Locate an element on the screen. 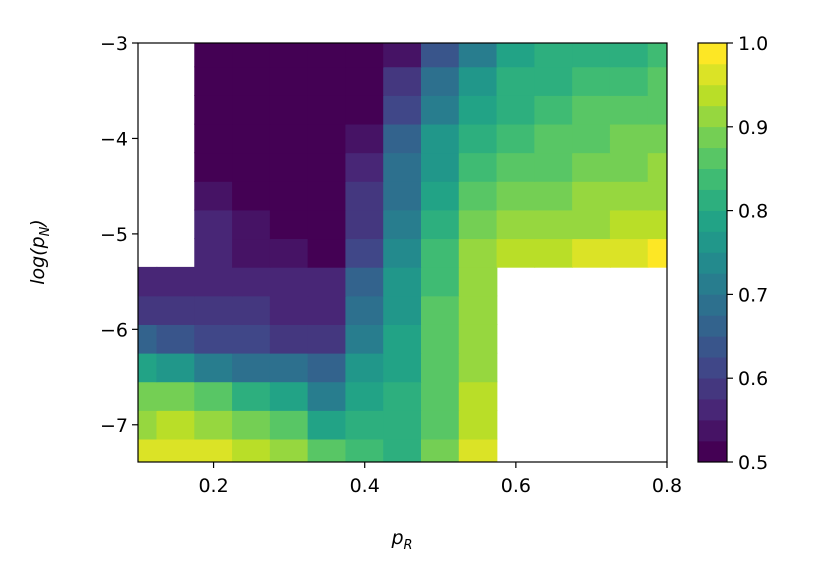 The width and height of the screenshot is (830, 581). x-axis-label: pR is located at coordinates (401, 540).